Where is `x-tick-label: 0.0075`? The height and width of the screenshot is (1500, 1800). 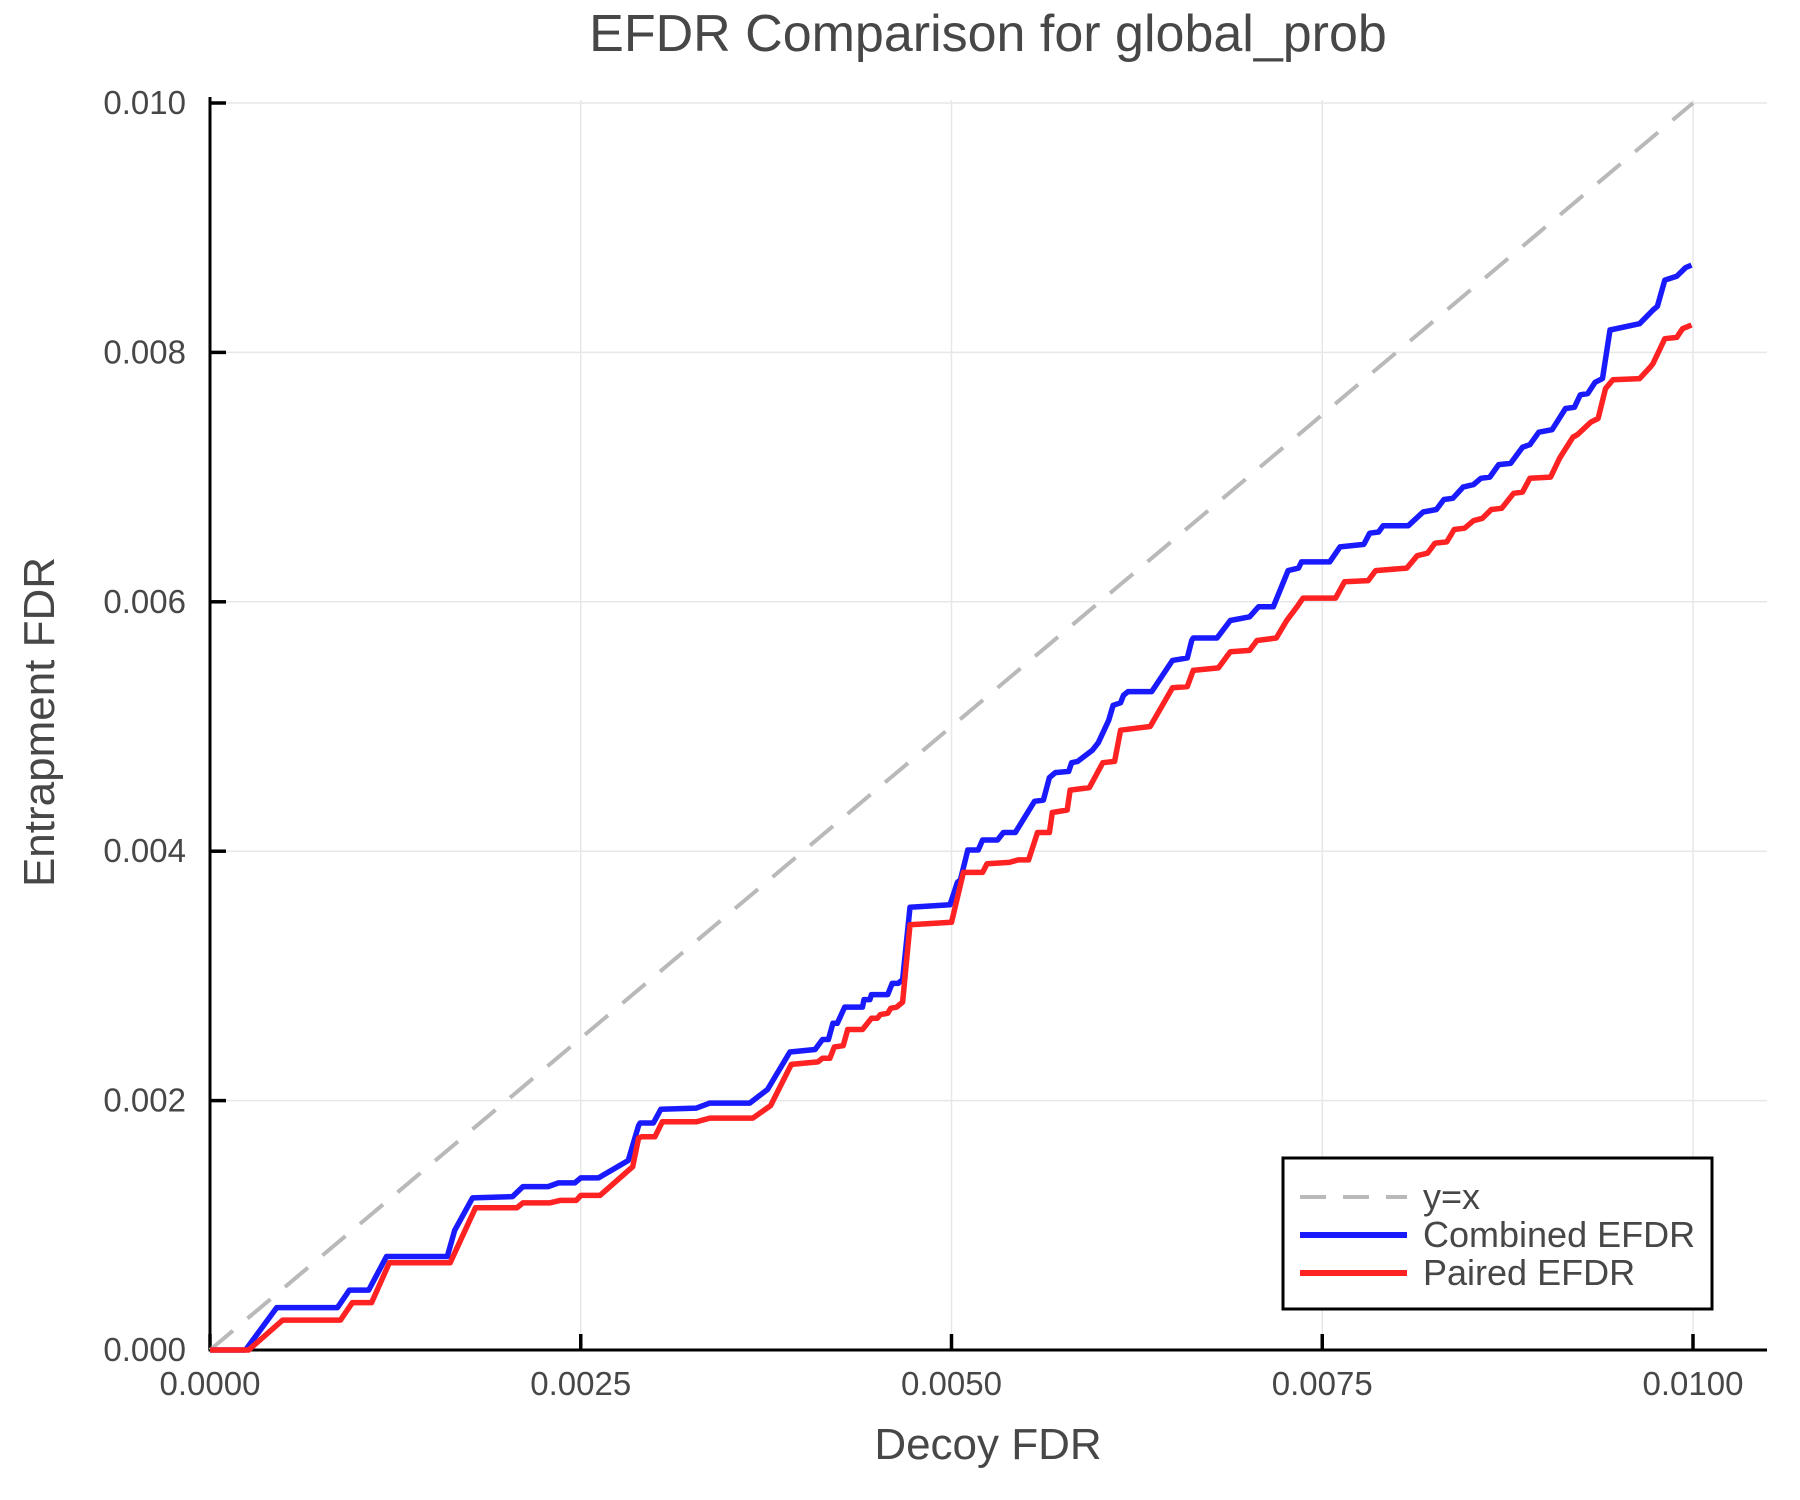 x-tick-label: 0.0075 is located at coordinates (1322, 1383).